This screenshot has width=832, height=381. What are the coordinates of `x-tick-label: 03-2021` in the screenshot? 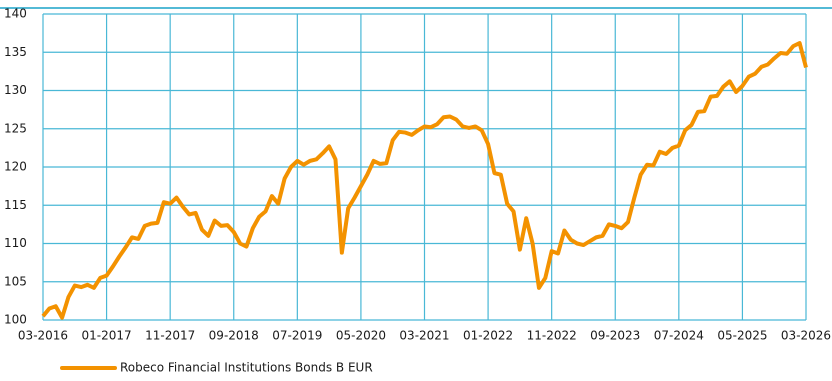 It's located at (424, 336).